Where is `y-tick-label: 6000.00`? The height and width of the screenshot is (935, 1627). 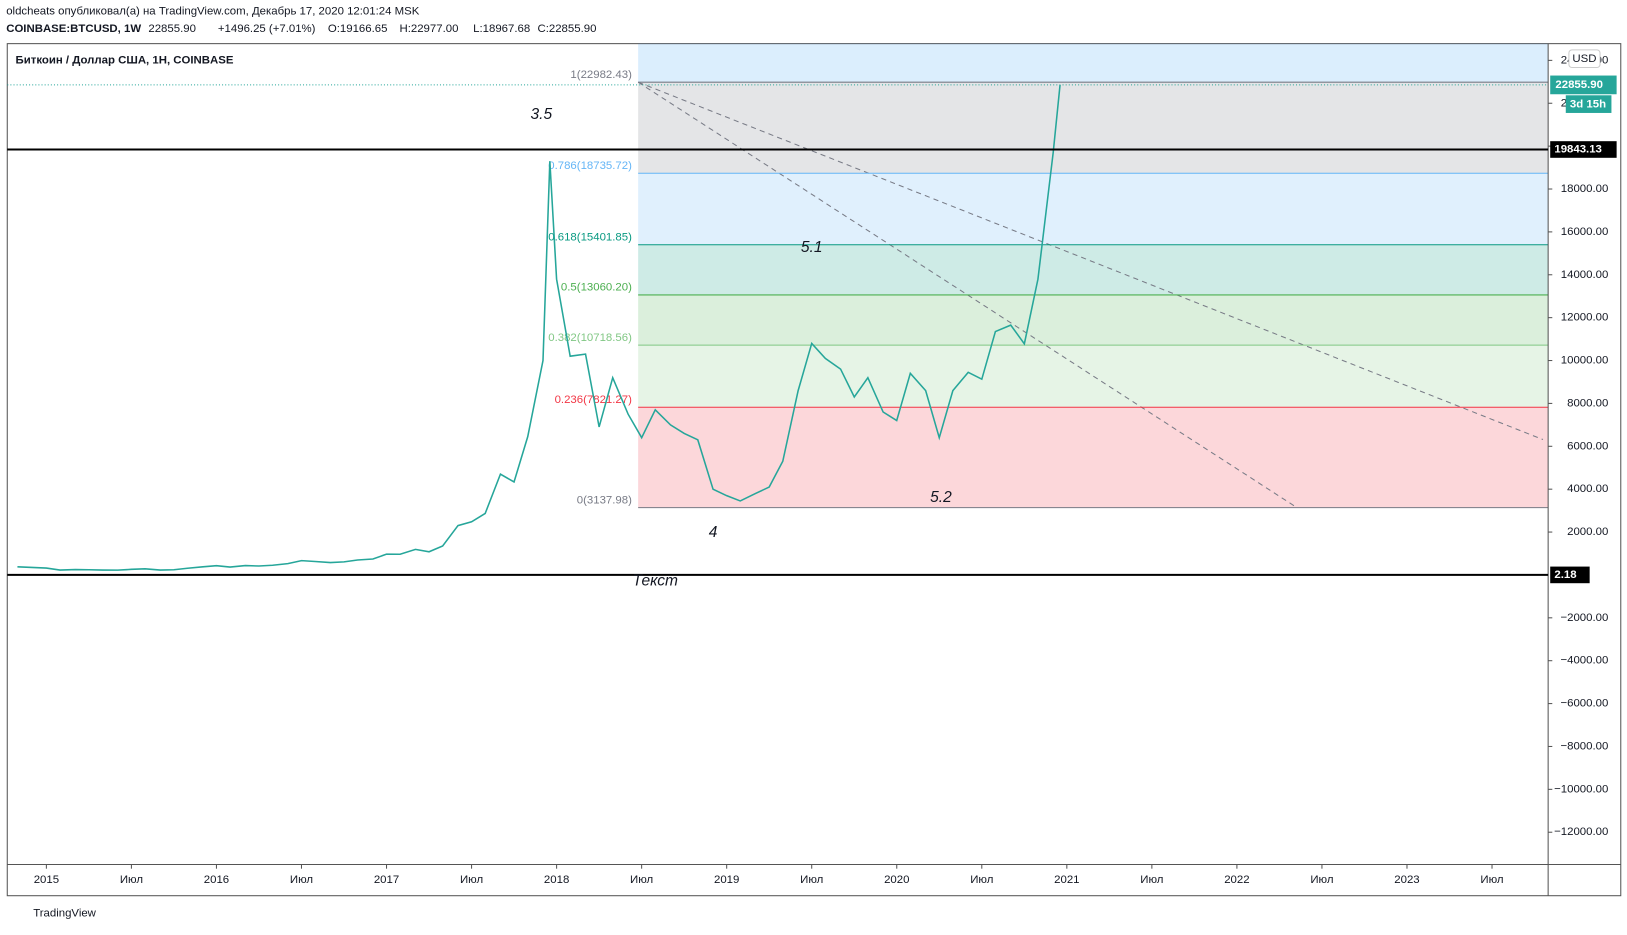 y-tick-label: 6000.00 is located at coordinates (1587, 446).